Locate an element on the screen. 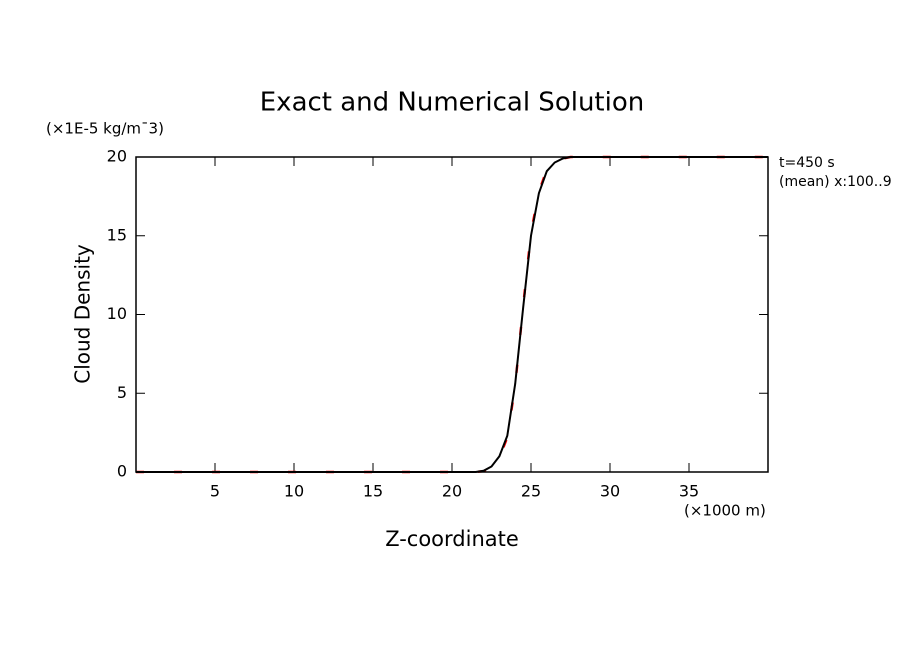 The height and width of the screenshot is (654, 904). y-tick-label: 20 is located at coordinates (117, 156).